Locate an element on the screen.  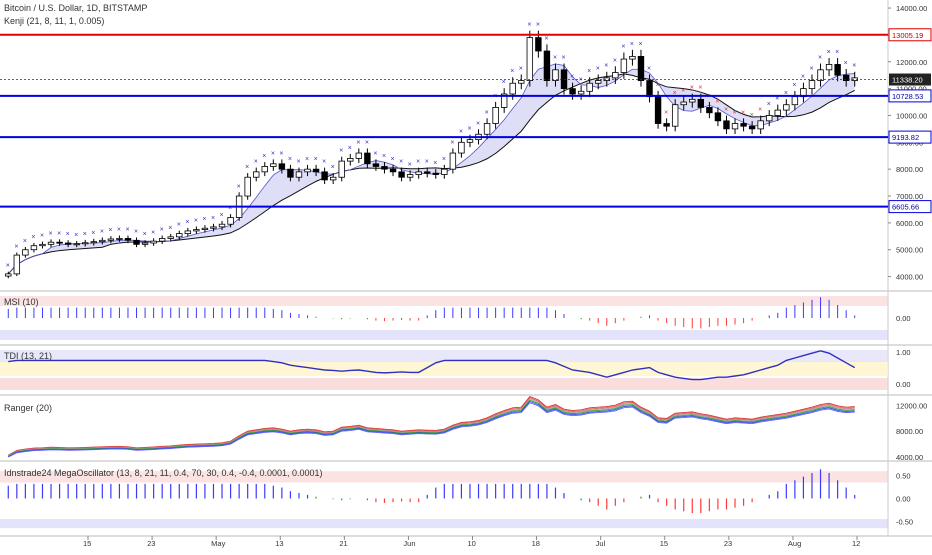
ranger-label: Ranger (20) is located at coordinates (28, 408).